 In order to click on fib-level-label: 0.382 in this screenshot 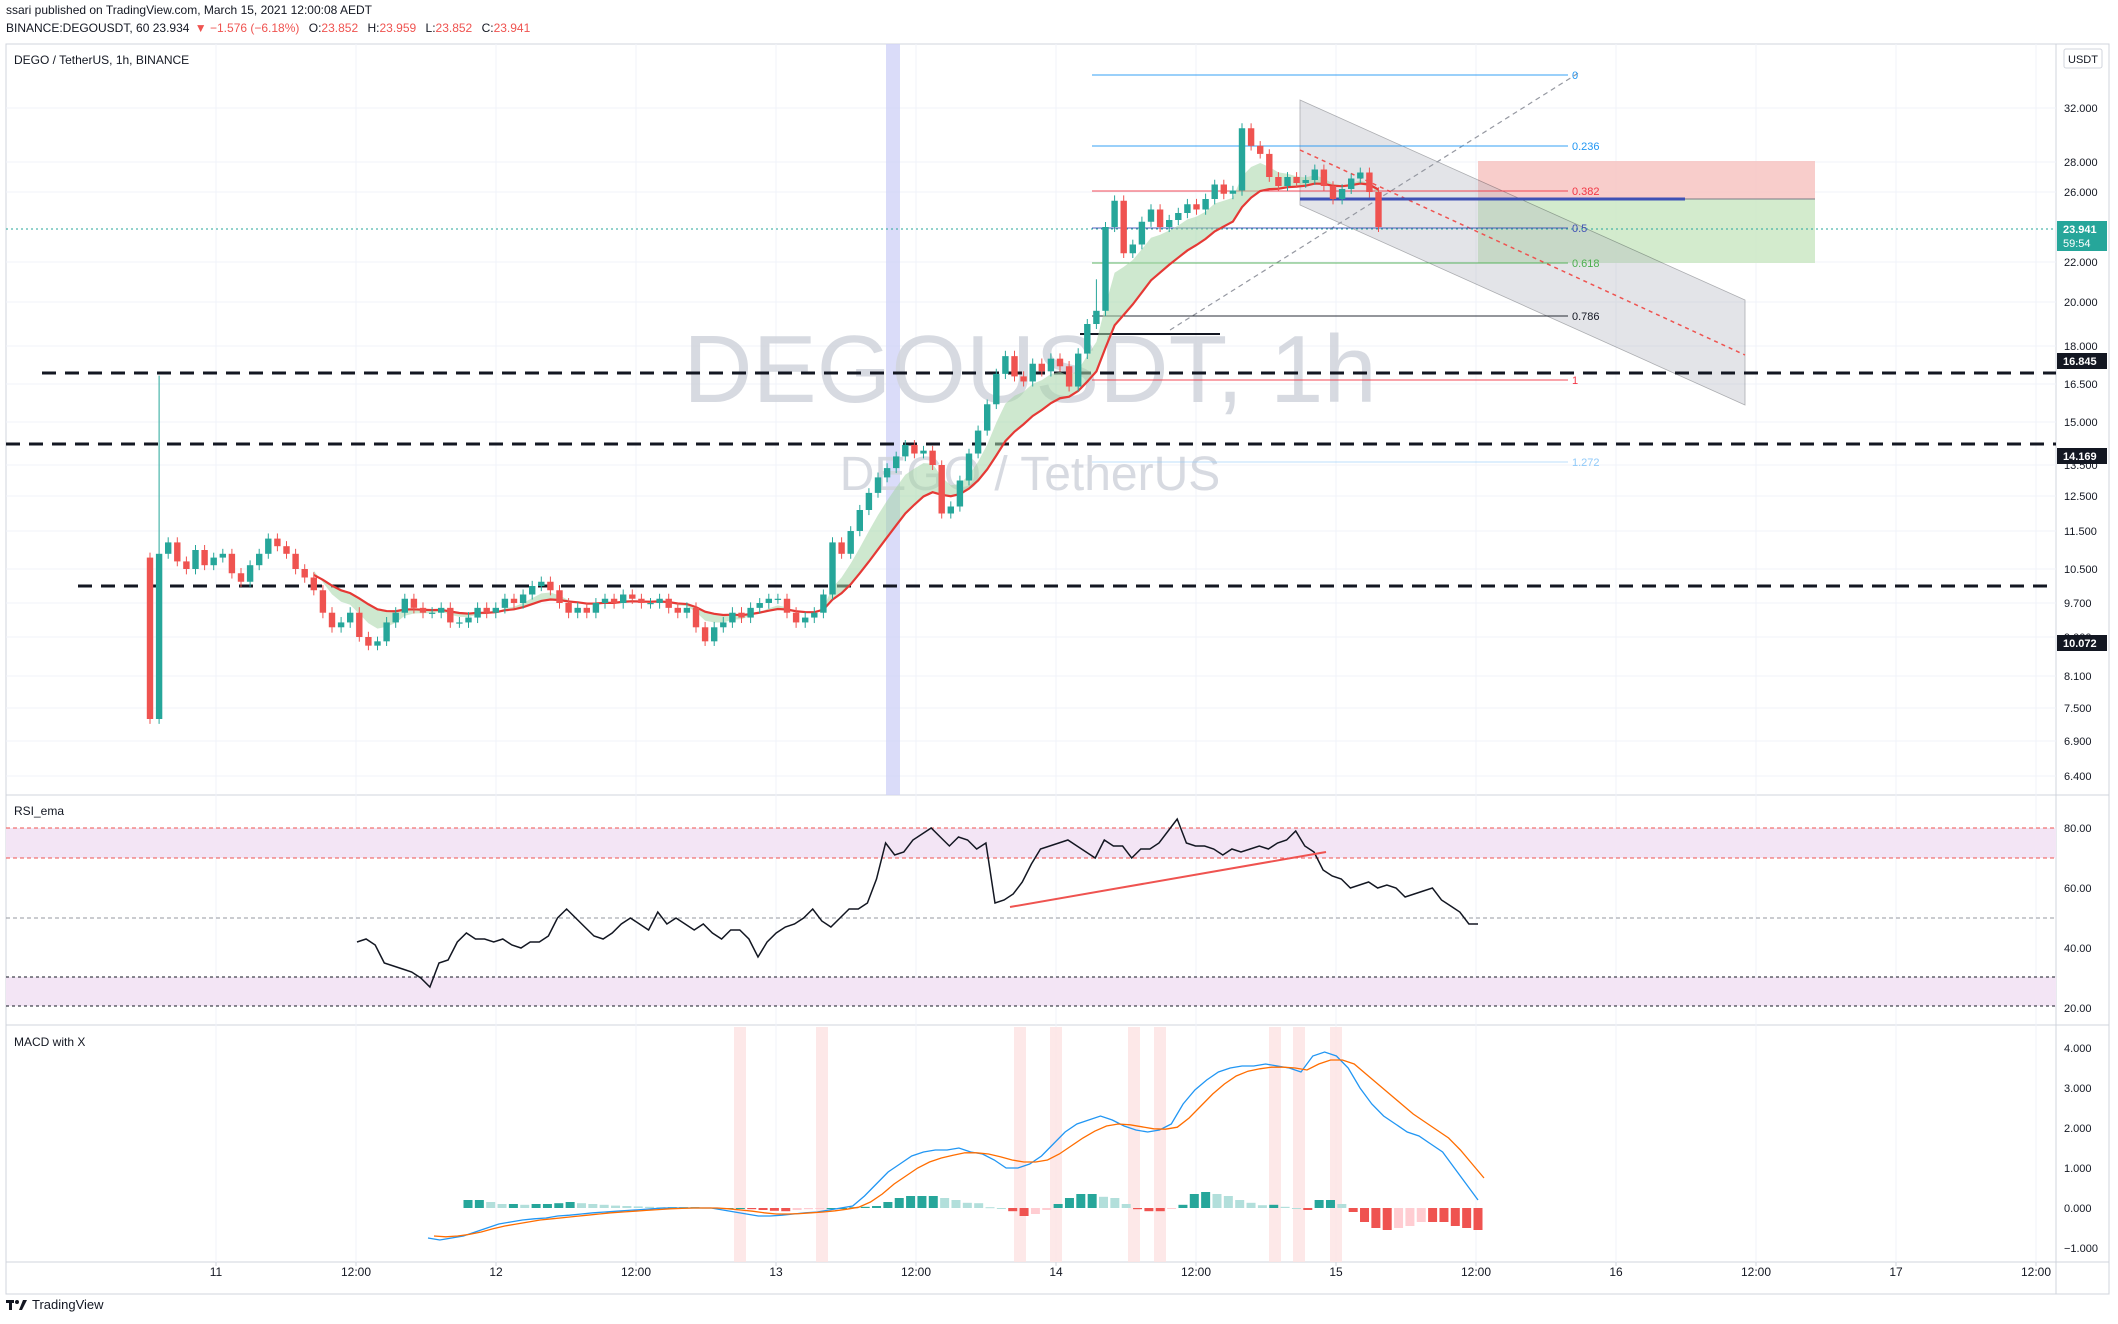, I will do `click(1586, 192)`.